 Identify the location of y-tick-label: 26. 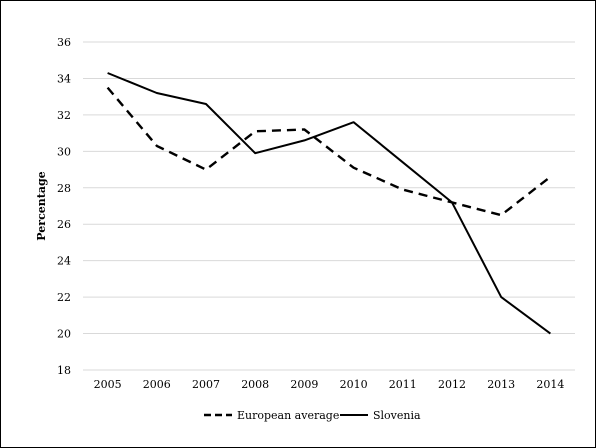
(64, 224).